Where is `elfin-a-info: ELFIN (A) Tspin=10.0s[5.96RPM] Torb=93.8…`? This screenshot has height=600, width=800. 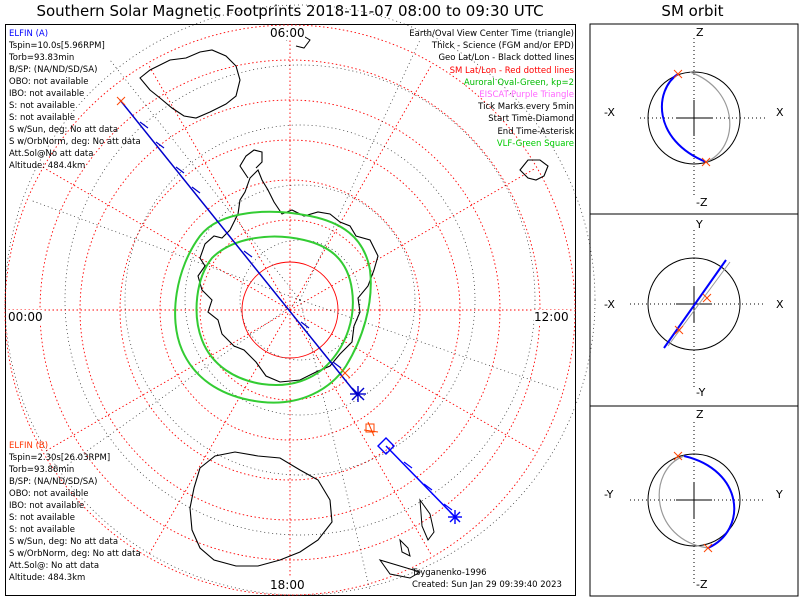 elfin-a-info: ELFIN (A) Tspin=10.0s[5.96RPM] Torb=93.8… is located at coordinates (75, 100).